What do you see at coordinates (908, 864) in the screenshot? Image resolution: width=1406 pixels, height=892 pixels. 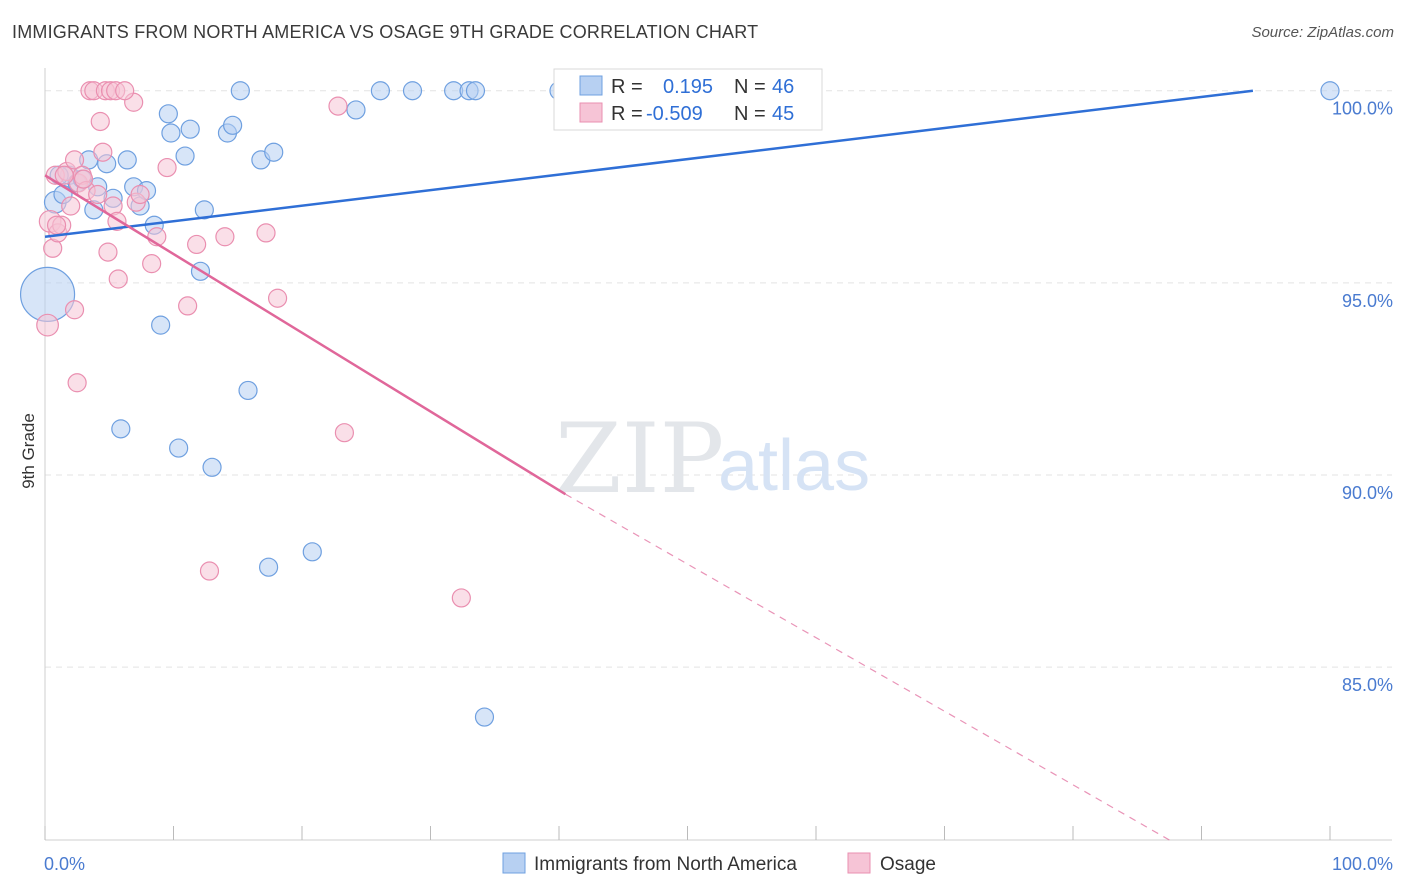 I see `series-legend-label-pink: Osage` at bounding box center [908, 864].